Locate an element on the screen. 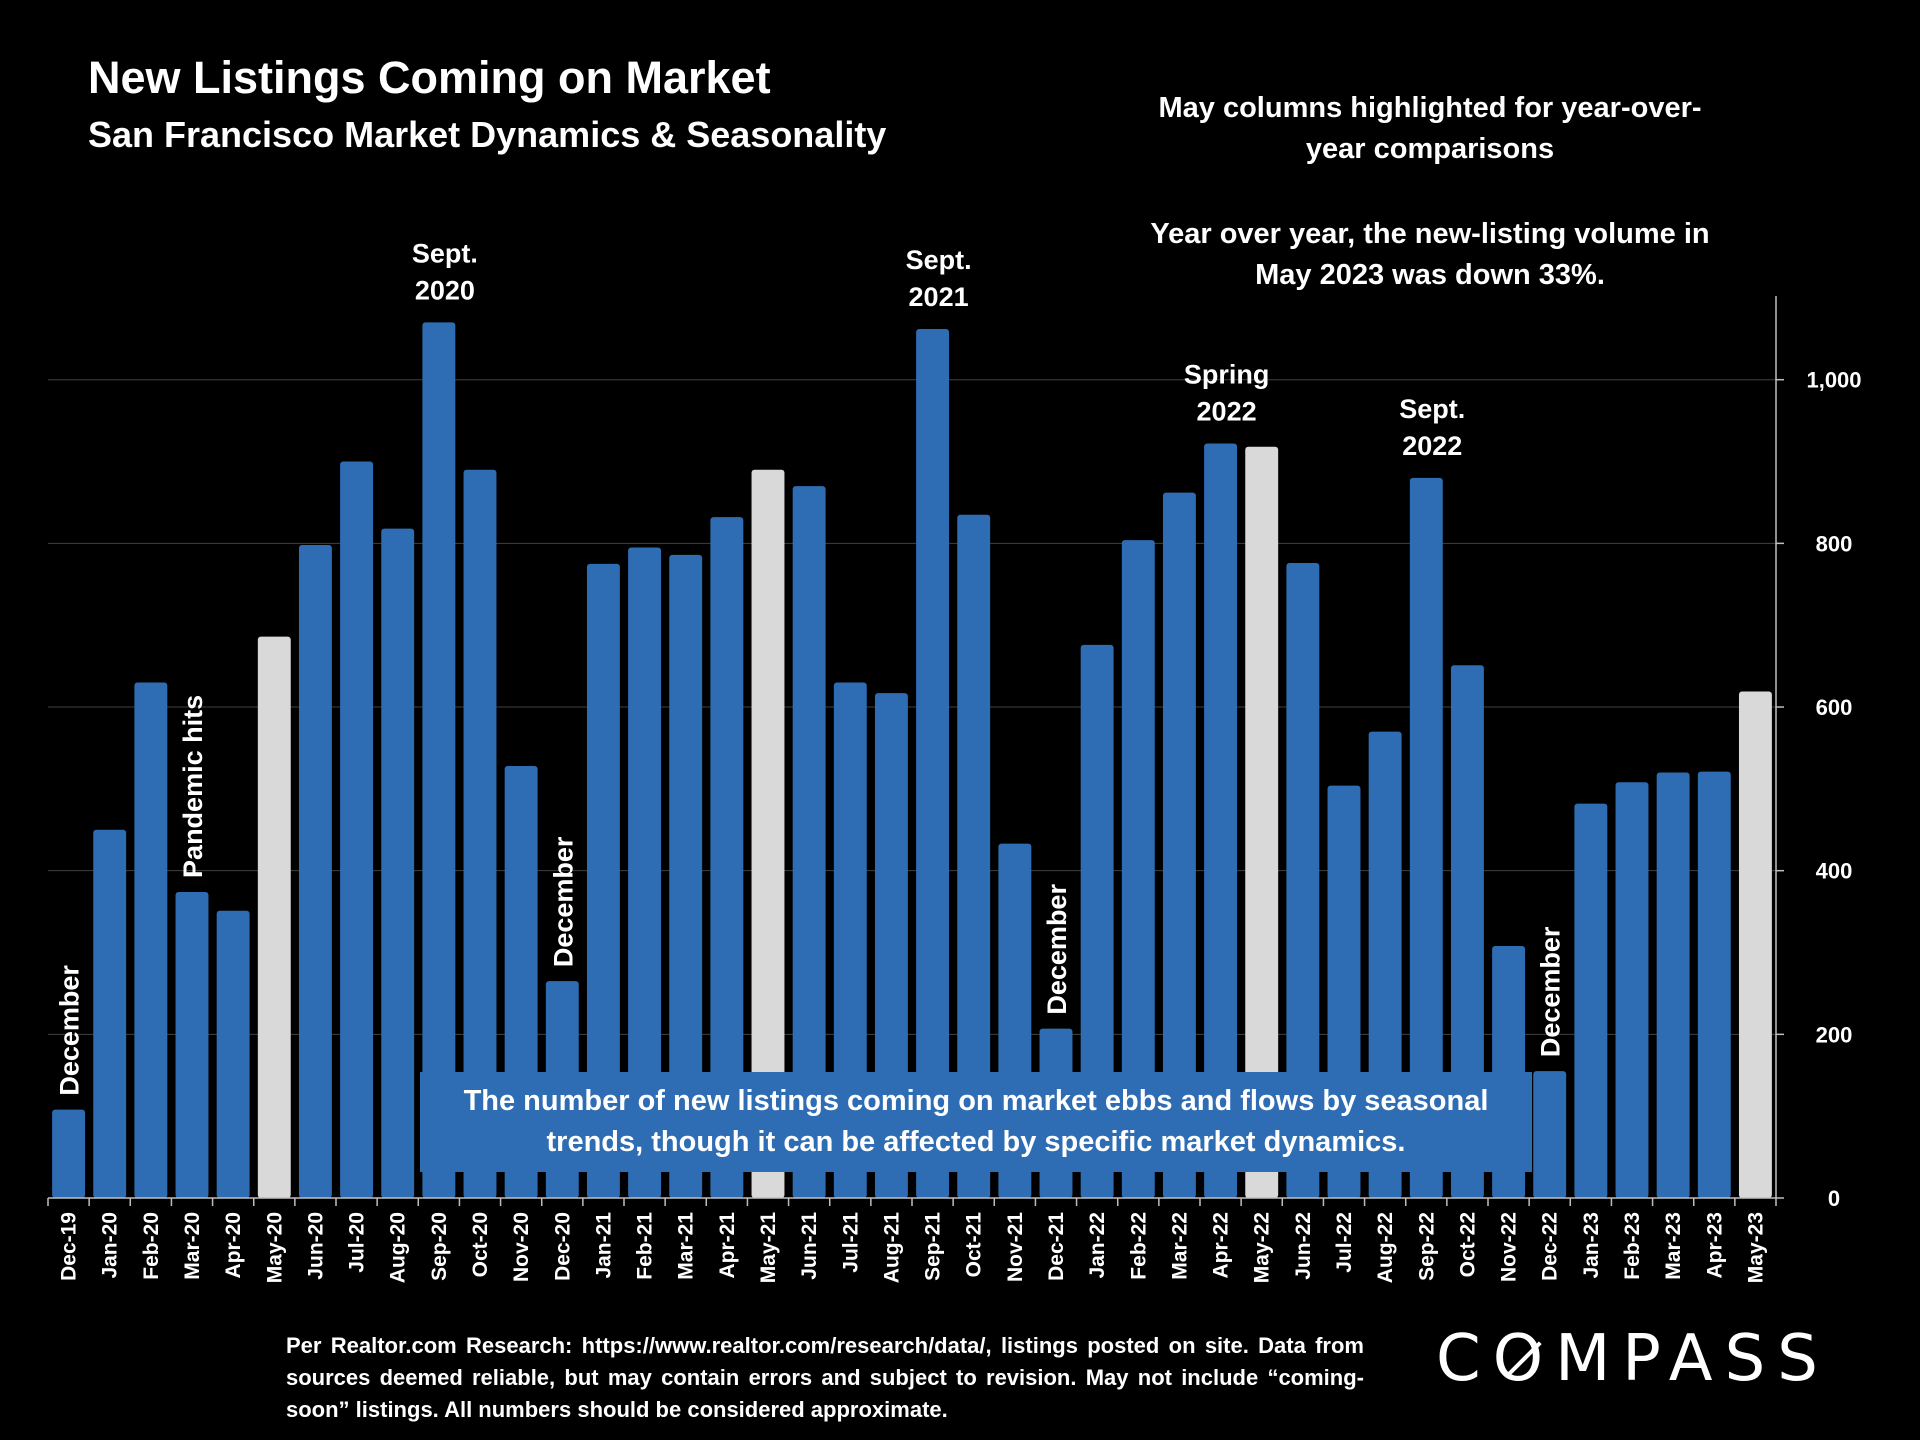 The width and height of the screenshot is (1920, 1440). compass-logo: COMPASS is located at coordinates (1633, 1359).